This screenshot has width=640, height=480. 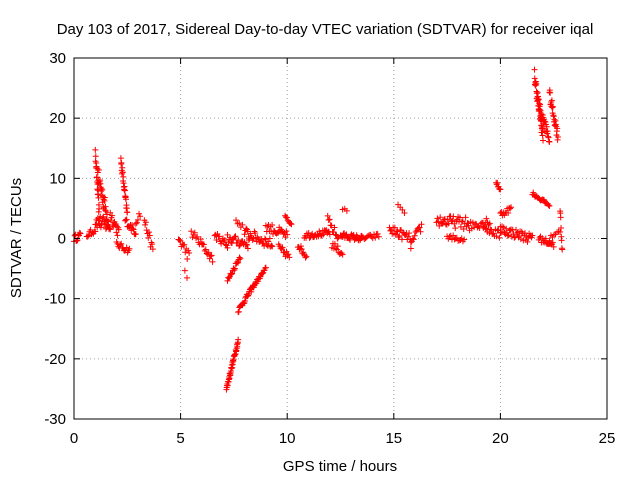 What do you see at coordinates (55, 419) in the screenshot?
I see `y-tick-label: -30` at bounding box center [55, 419].